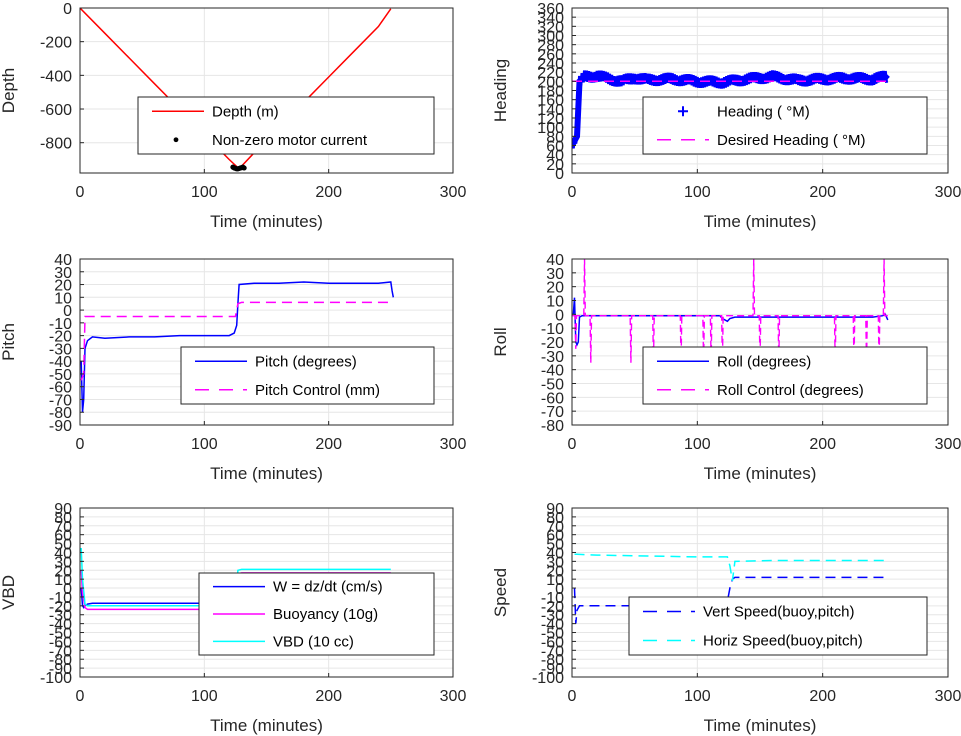 The width and height of the screenshot is (961, 736). What do you see at coordinates (683, 111) in the screenshot?
I see `heading-legend-swatch` at bounding box center [683, 111].